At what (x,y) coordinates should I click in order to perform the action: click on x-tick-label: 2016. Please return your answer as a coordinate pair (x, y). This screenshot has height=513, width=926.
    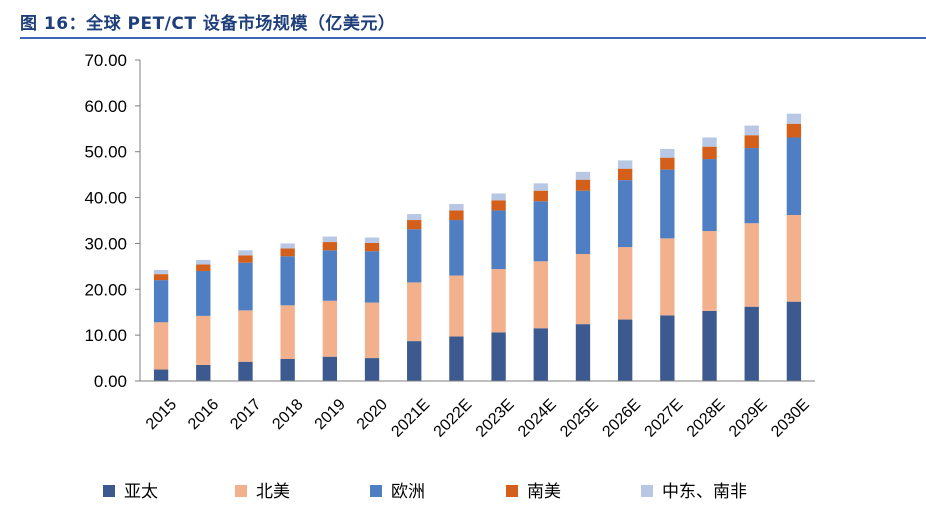
    Looking at the image, I should click on (203, 414).